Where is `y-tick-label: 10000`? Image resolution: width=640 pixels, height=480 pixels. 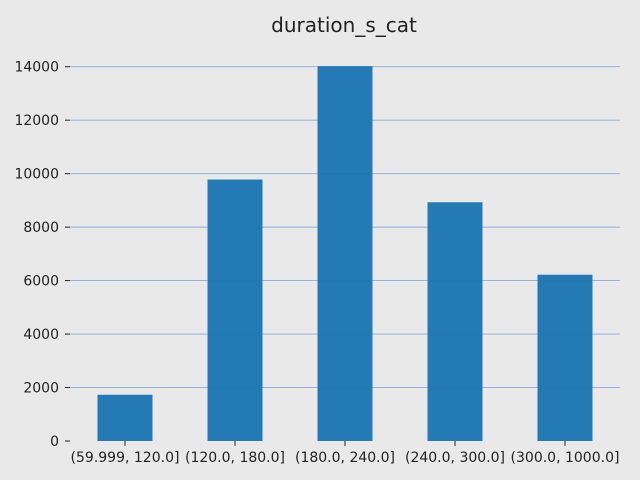 y-tick-label: 10000 is located at coordinates (36, 175).